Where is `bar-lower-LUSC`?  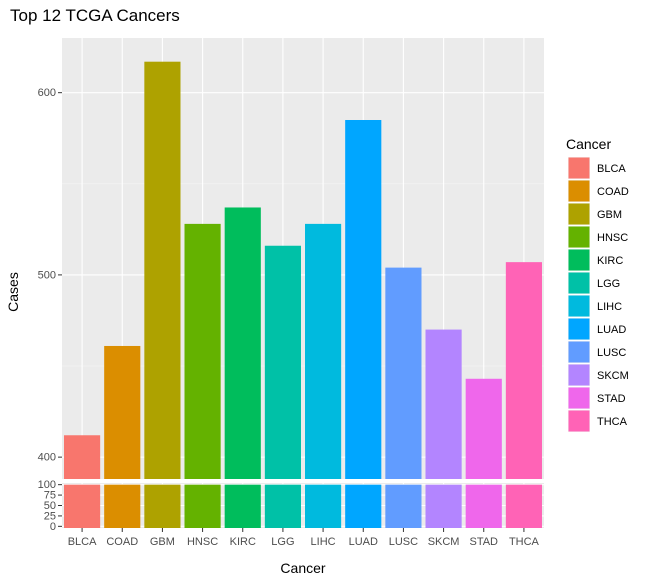 bar-lower-LUSC is located at coordinates (403, 506).